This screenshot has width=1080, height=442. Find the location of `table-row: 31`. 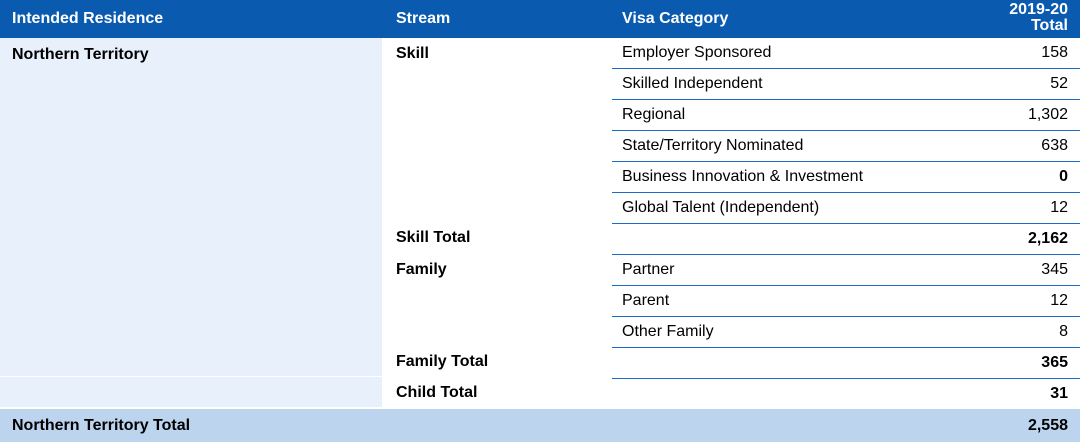

table-row: 31 is located at coordinates (846, 394).